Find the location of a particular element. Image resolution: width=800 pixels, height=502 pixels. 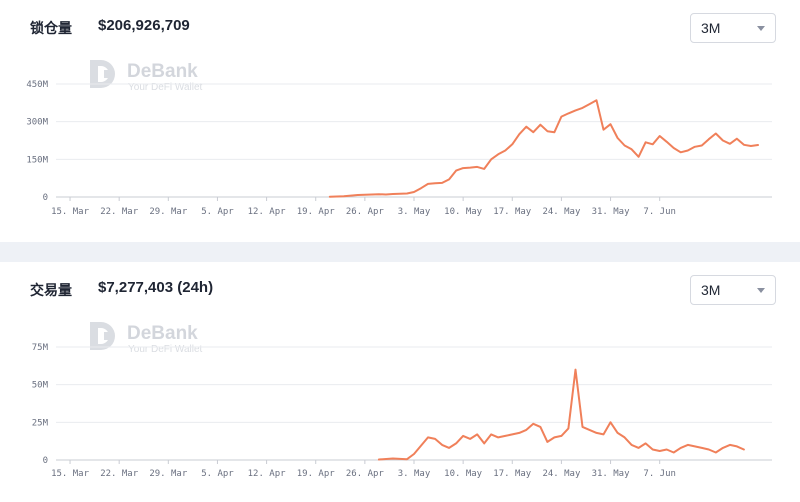

volume-title: 交易量 is located at coordinates (51, 291).